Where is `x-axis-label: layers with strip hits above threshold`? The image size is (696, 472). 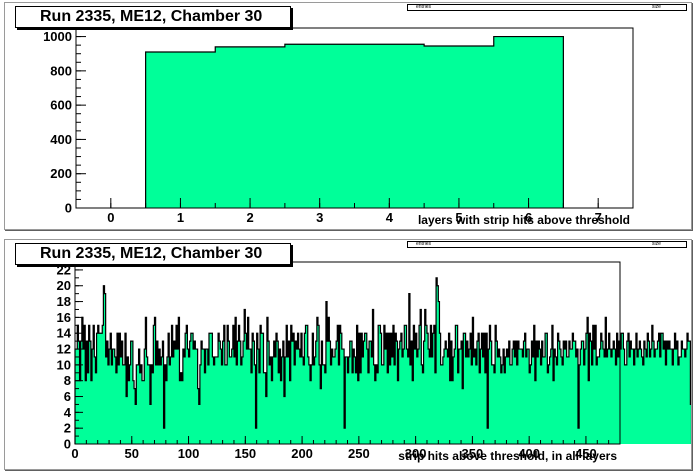
x-axis-label: layers with strip hits above threshold is located at coordinates (524, 220).